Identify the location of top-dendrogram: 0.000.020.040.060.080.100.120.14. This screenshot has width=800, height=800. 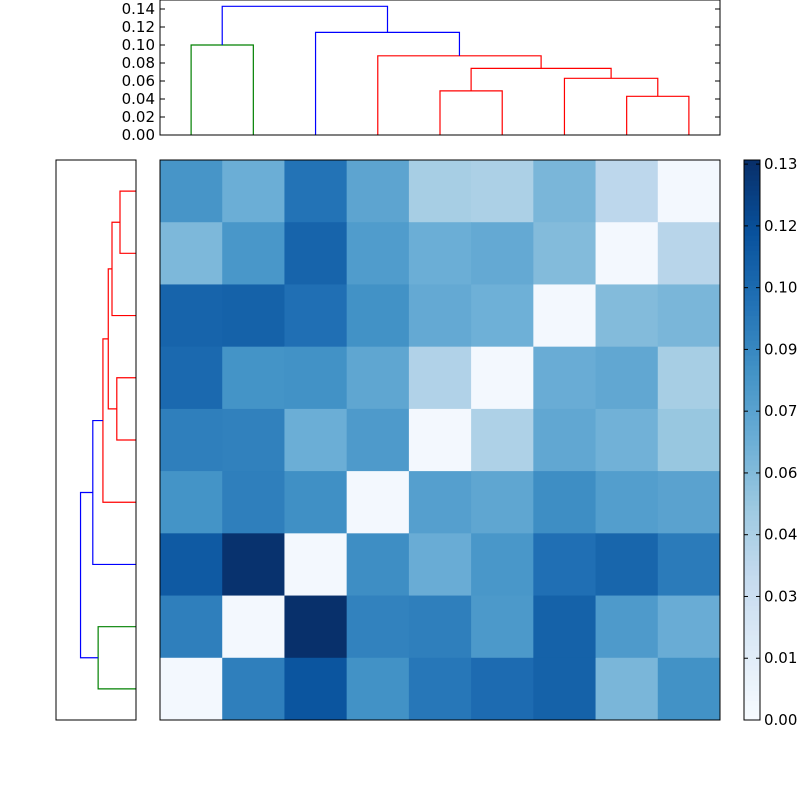
(421, 72).